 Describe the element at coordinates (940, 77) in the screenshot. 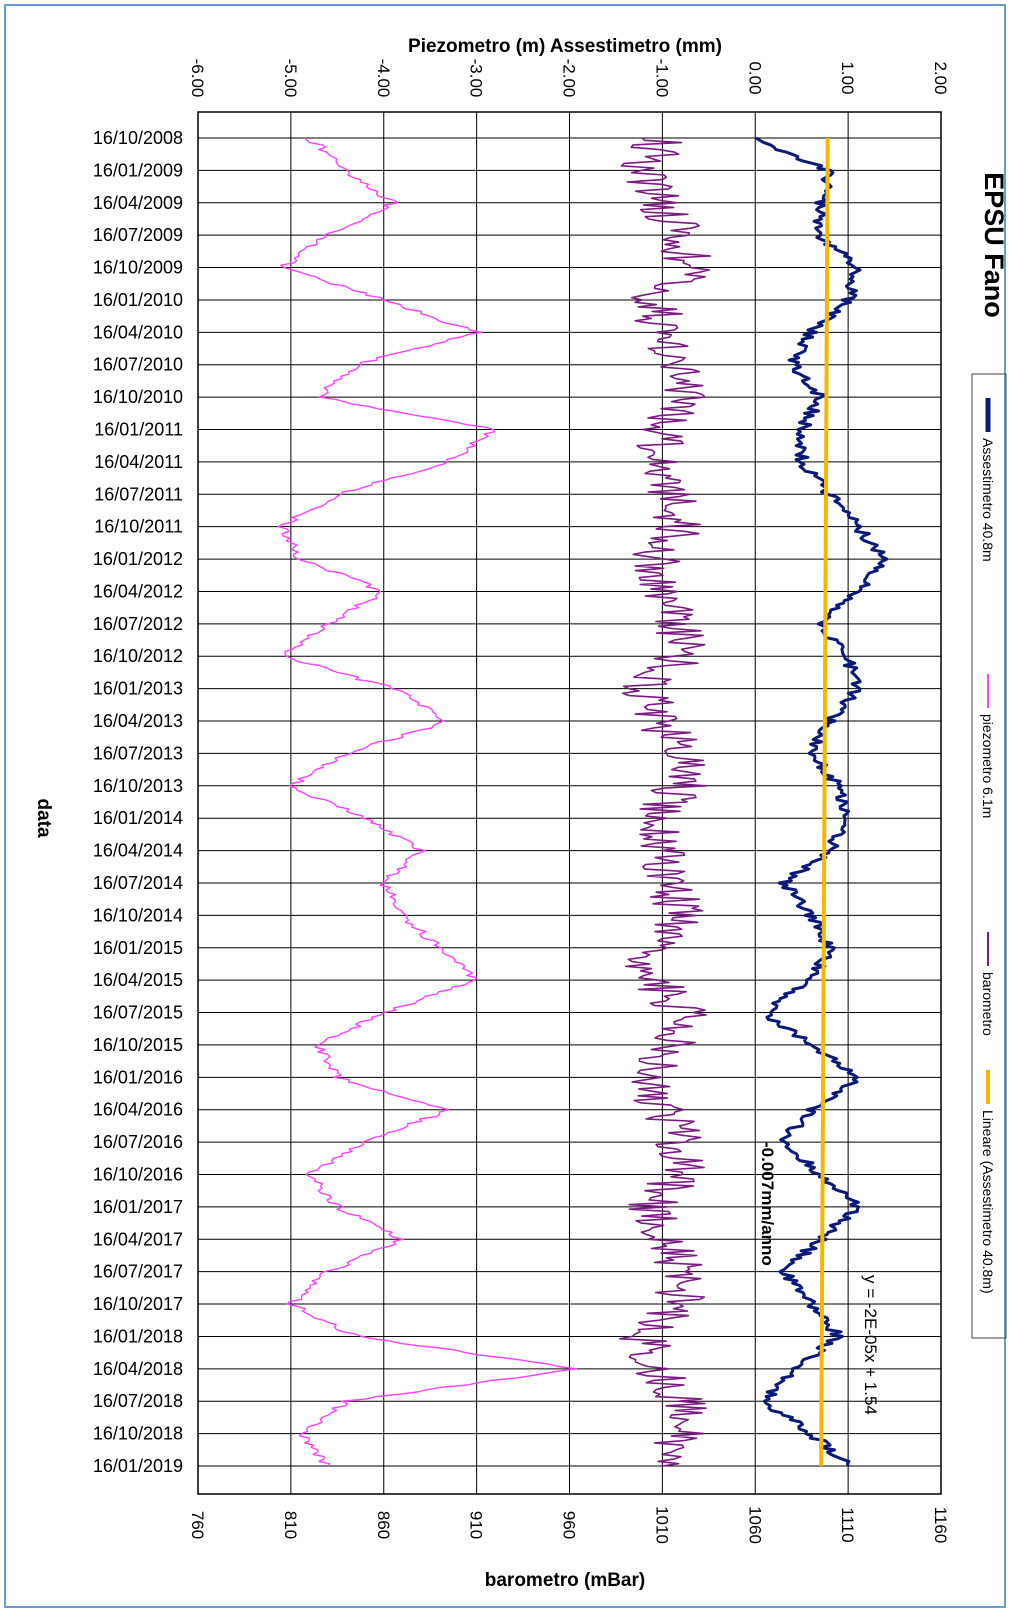

I see `top-tick-label: 2.00` at that location.